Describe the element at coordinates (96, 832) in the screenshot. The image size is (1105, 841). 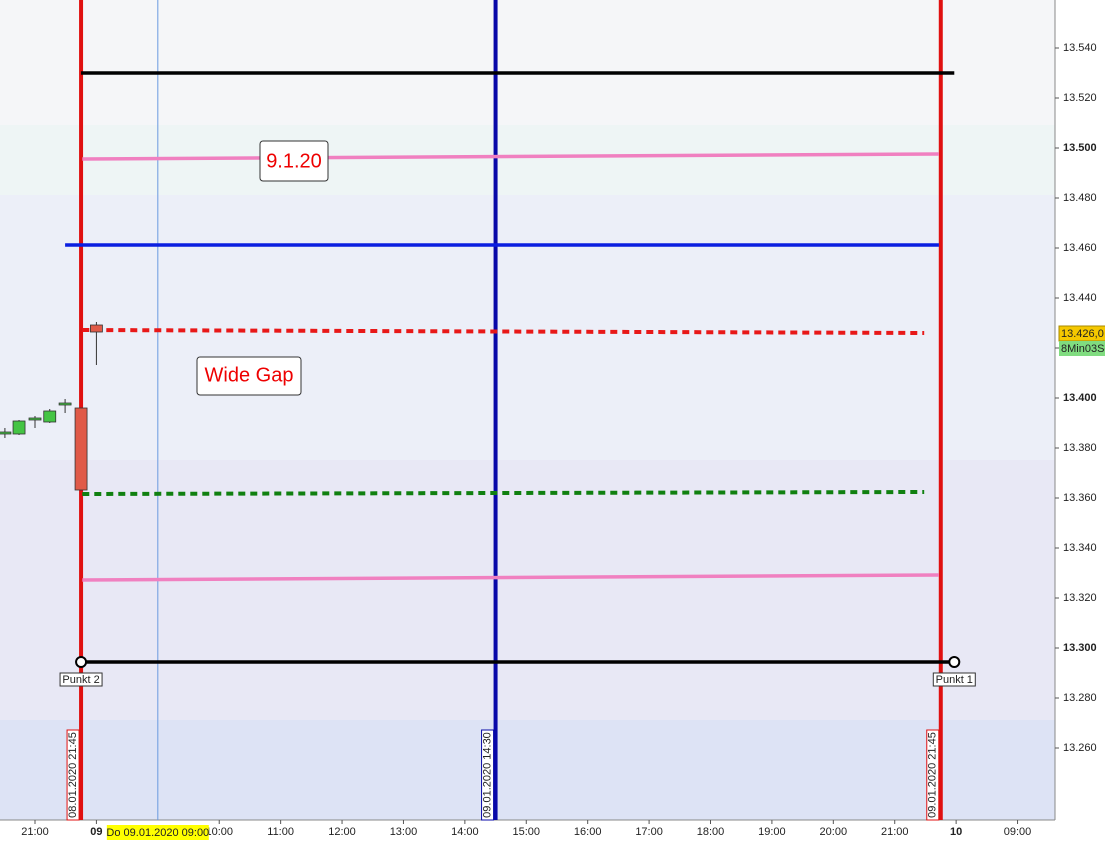
I see `x-tick-label: 09` at that location.